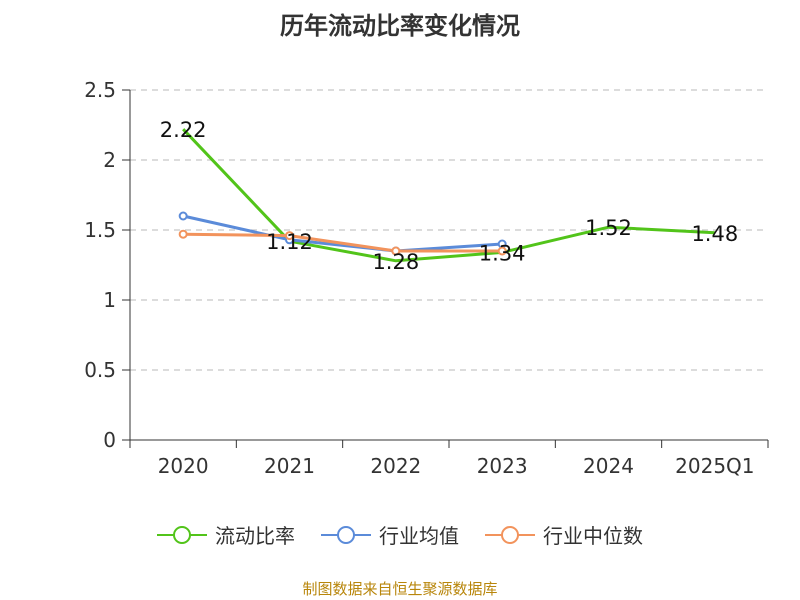  I want to click on legend-item-industry-mean: 行业均值, so click(390, 534).